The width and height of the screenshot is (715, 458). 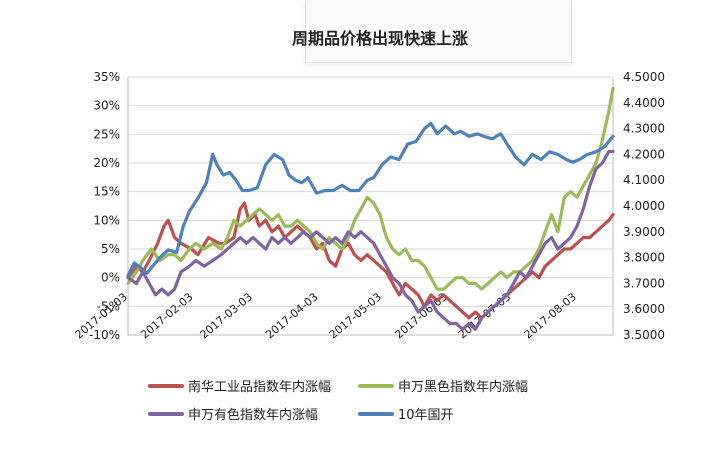 I want to click on y-right-tick-label: 4.2000, so click(x=644, y=154).